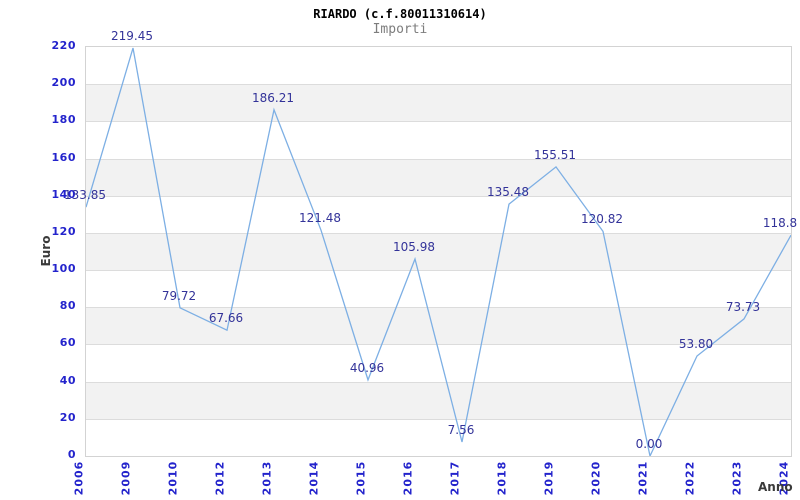 This screenshot has height=500, width=800. Describe the element at coordinates (696, 343) in the screenshot. I see `data-label: 53.80` at that location.